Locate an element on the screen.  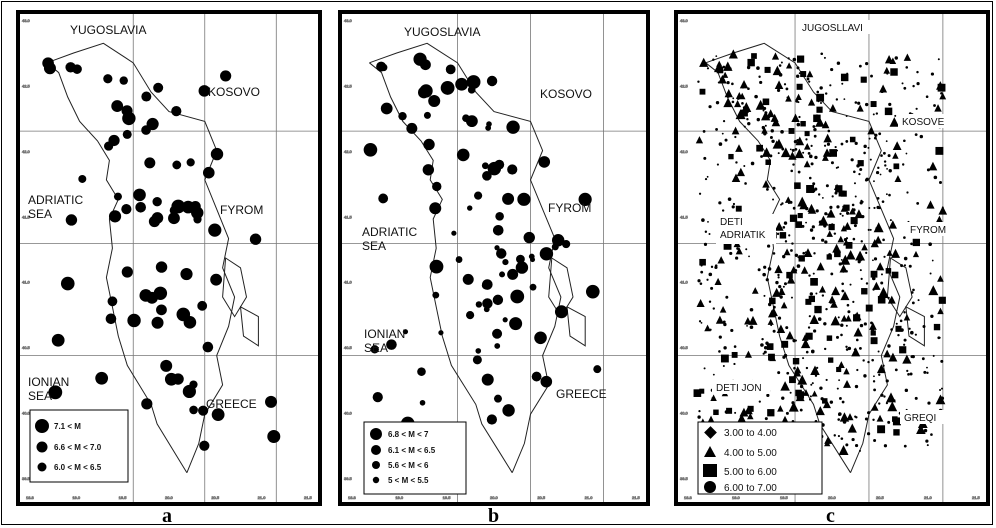
legend: 7.1 < M 6.6 < M < 7.0 6.0 < M < 6.5 is located at coordinates (79, 446).